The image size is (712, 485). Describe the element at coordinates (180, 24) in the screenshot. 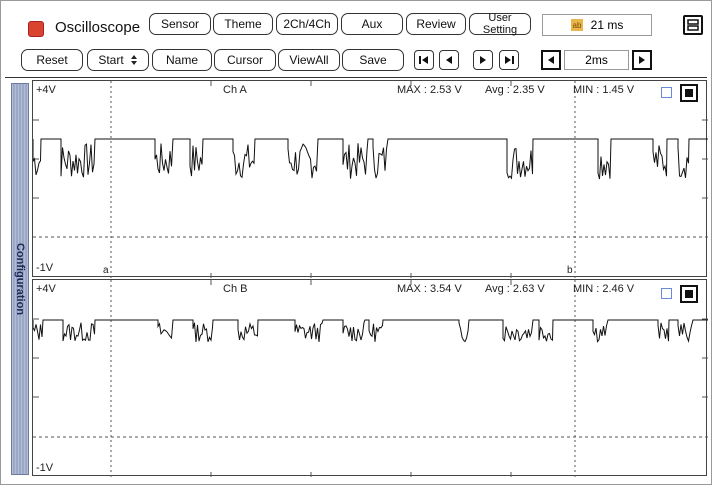

I see `sensor-button: Sensor` at that location.